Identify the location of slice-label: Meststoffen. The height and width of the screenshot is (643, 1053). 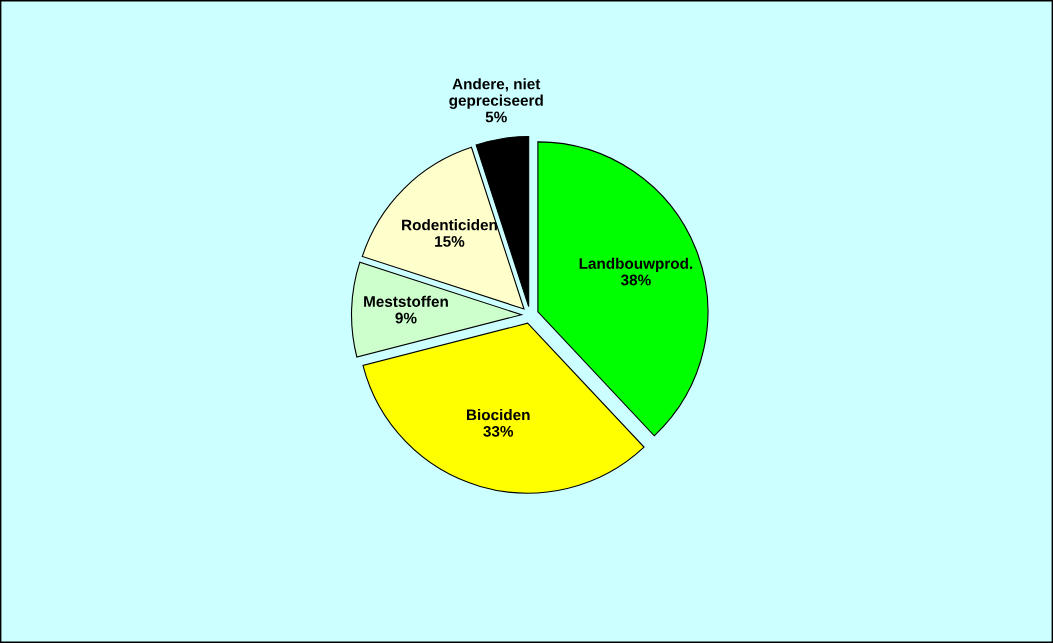
(406, 301).